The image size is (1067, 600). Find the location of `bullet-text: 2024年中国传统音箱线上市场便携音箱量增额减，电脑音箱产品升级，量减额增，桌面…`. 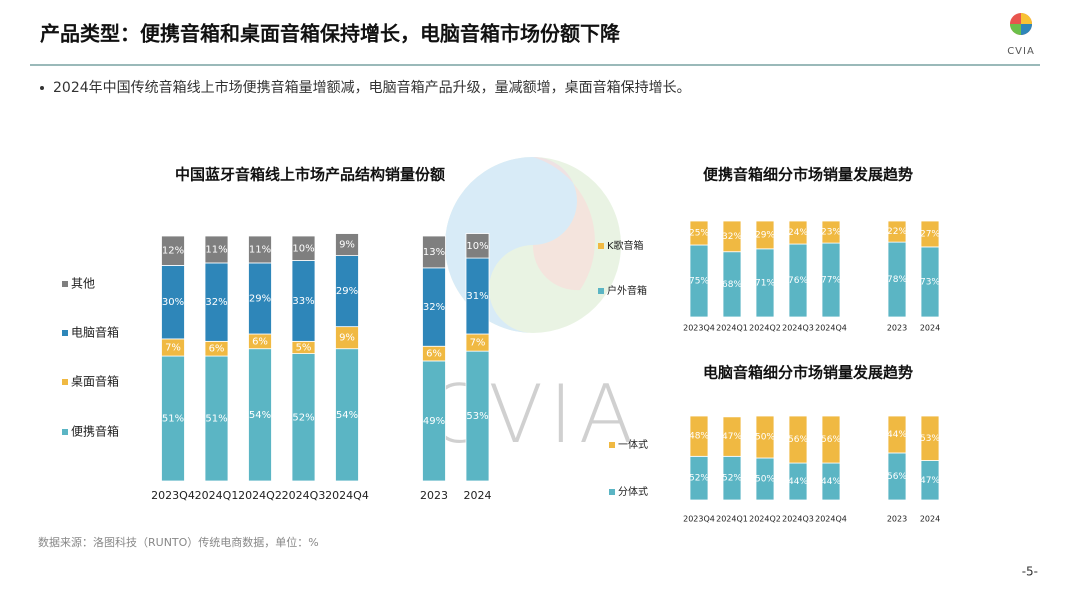

bullet-text: 2024年中国传统音箱线上市场便携音箱量增额减，电脑音箱产品升级，量减额增，桌面… is located at coordinates (372, 87).